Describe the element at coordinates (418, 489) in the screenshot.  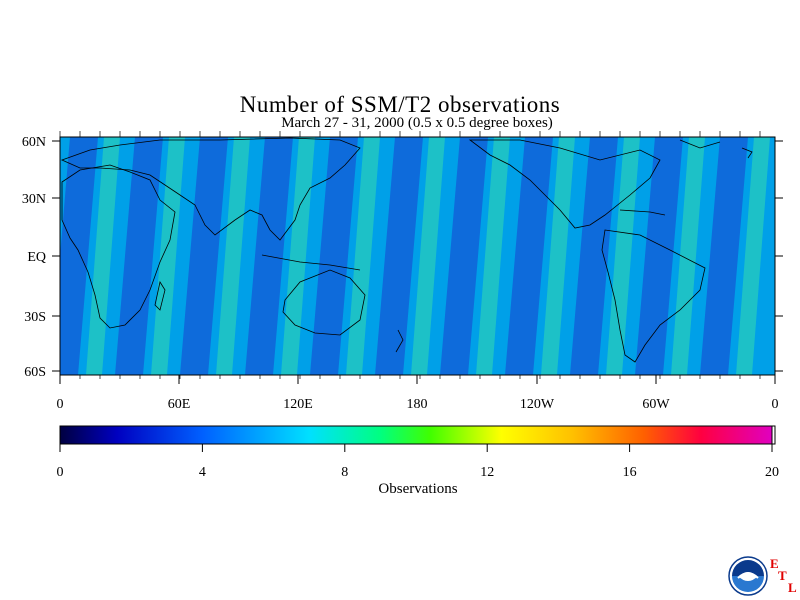
I see `colorbar-label: Observations` at that location.